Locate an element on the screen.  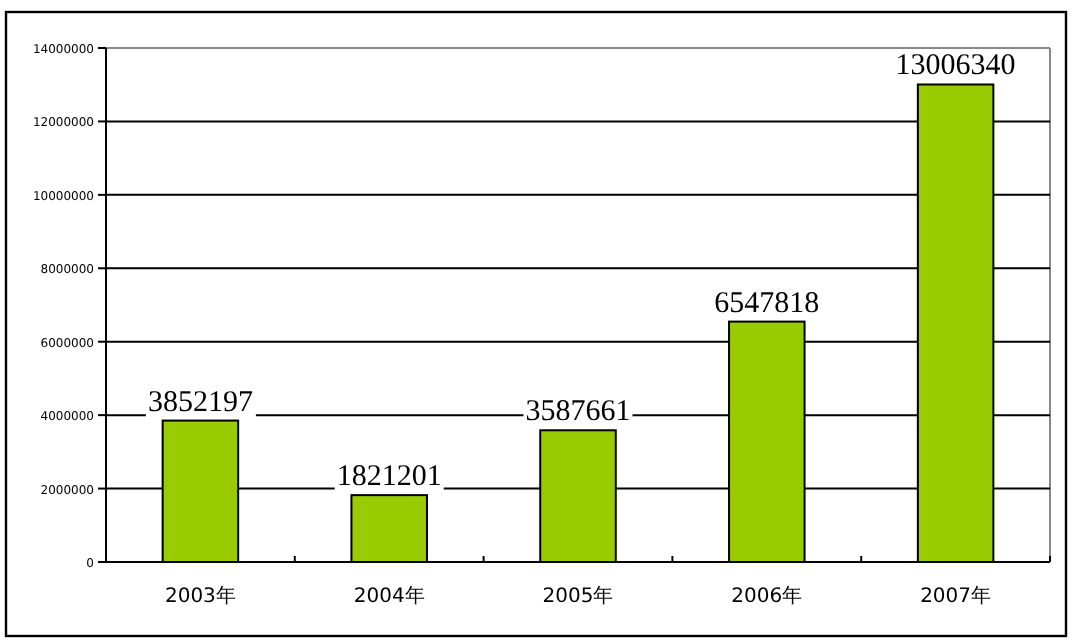
data-label: 6547818 is located at coordinates (767, 303).